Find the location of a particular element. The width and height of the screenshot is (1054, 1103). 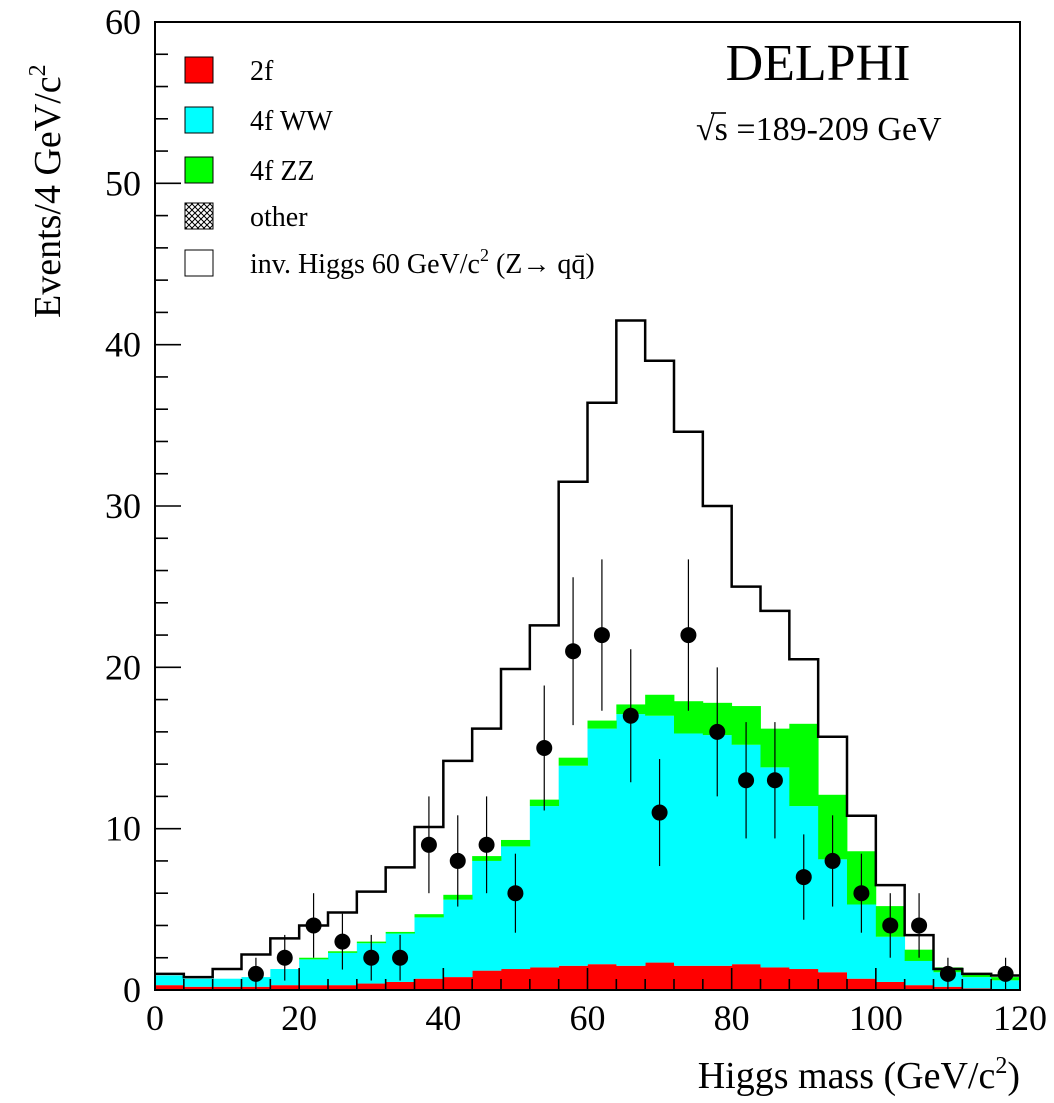

y-tick-label: 60 is located at coordinates (123, 22).